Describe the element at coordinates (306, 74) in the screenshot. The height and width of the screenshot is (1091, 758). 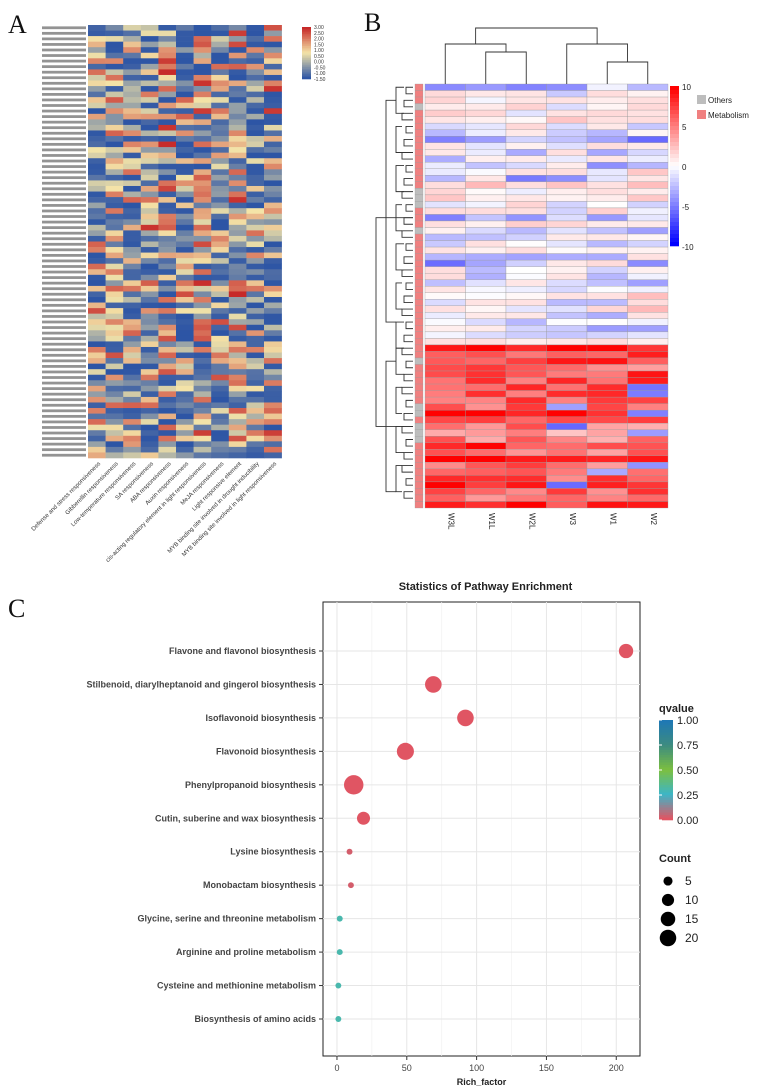
I see `heatmap-a-scale-segment` at that location.